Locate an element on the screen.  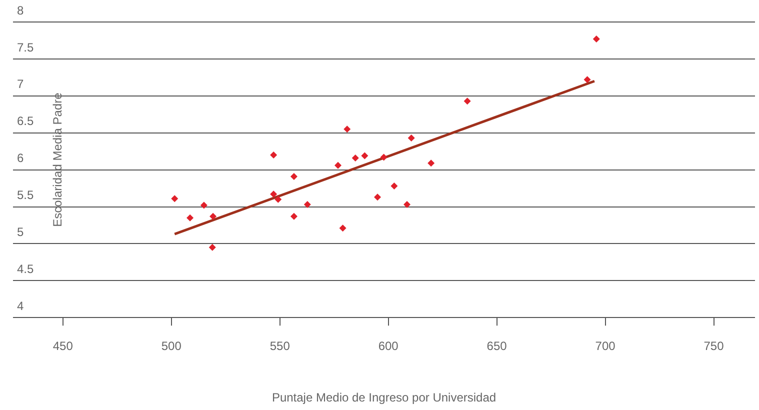
x-tick-label: 600 is located at coordinates (388, 346).